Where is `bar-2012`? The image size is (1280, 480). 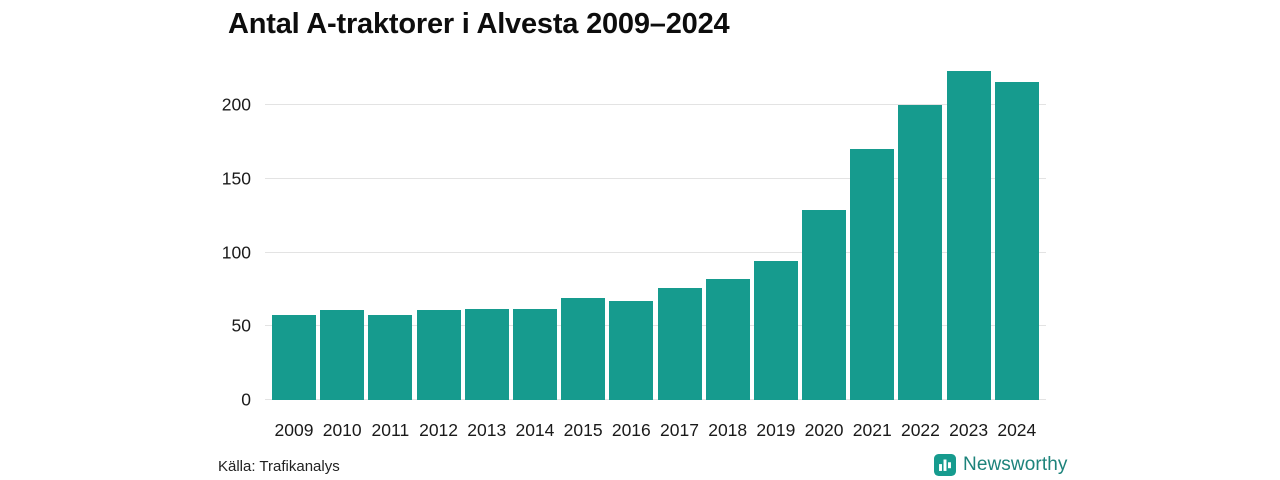
bar-2012 is located at coordinates (438, 355).